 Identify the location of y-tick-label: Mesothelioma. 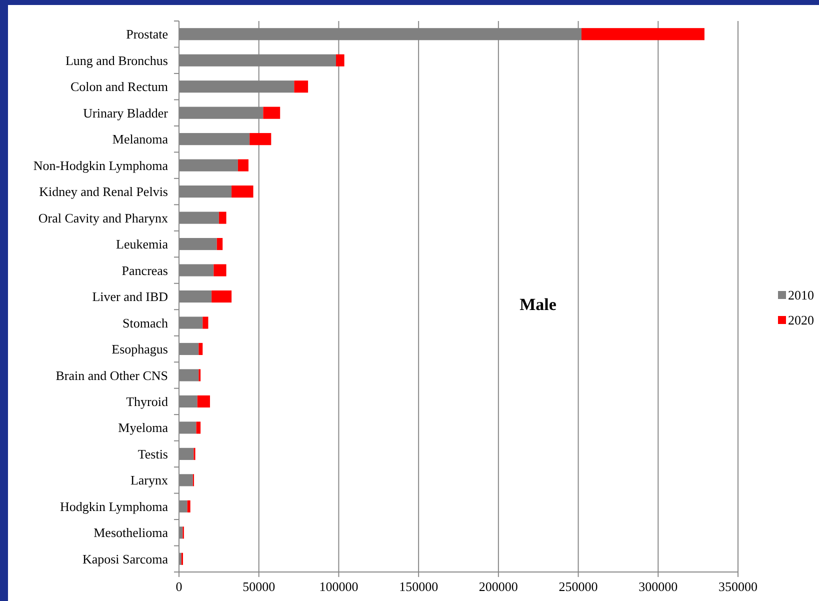
(131, 532).